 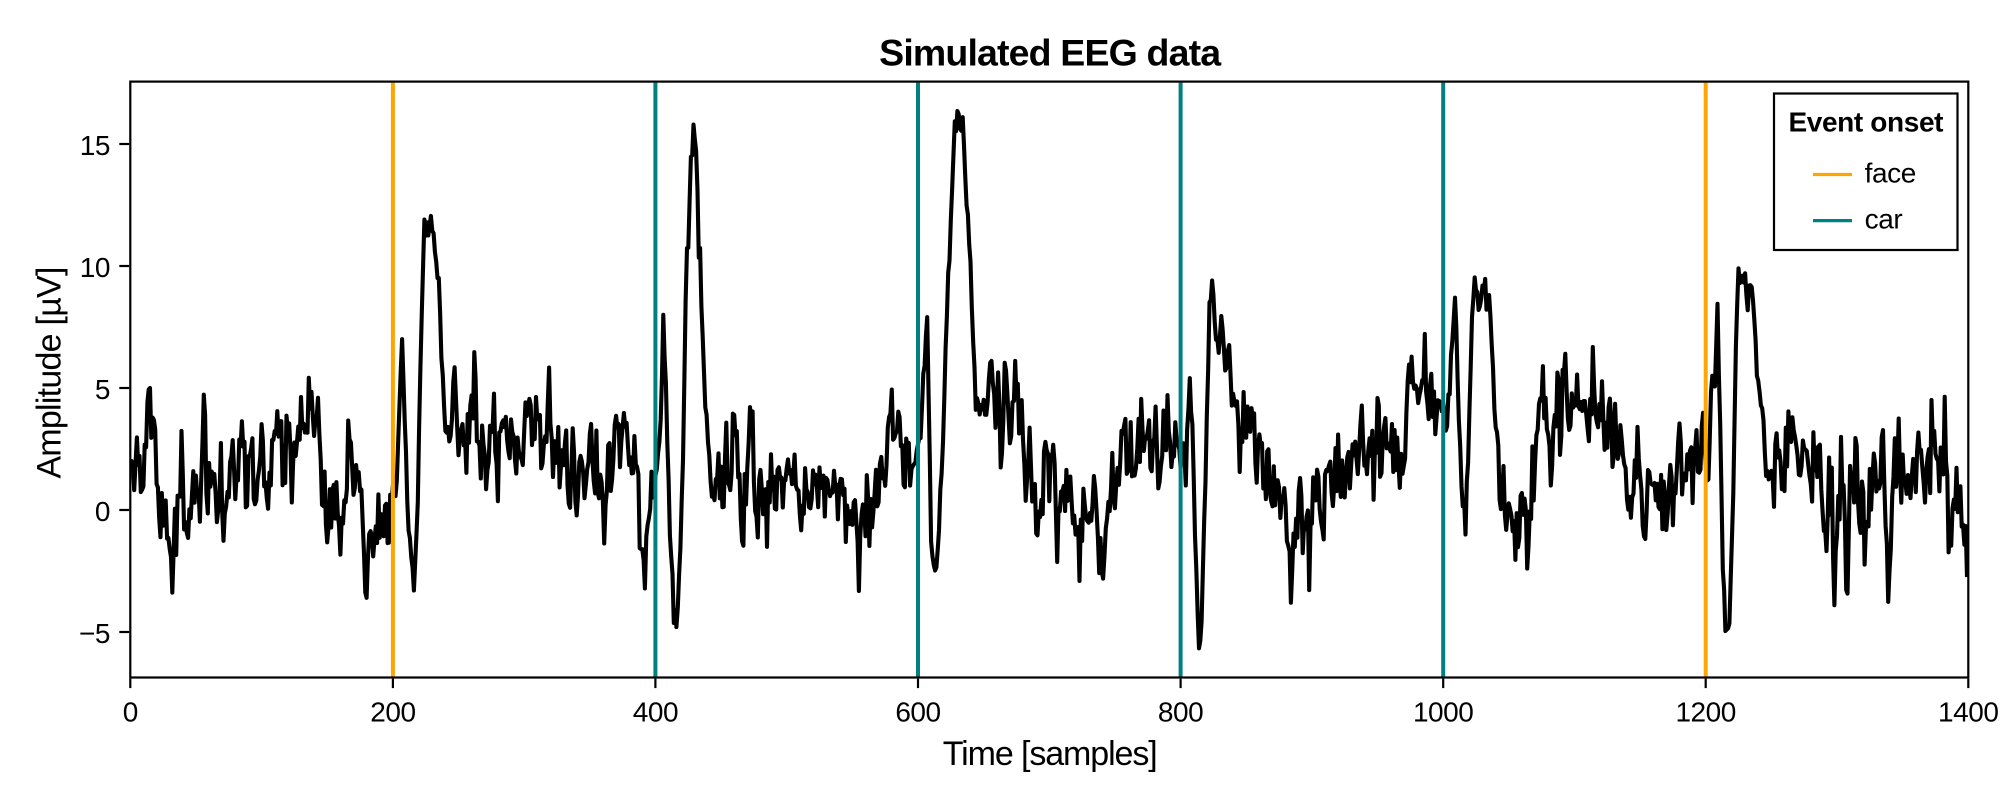 I want to click on svg-text: 1400, so click(x=1968, y=711).